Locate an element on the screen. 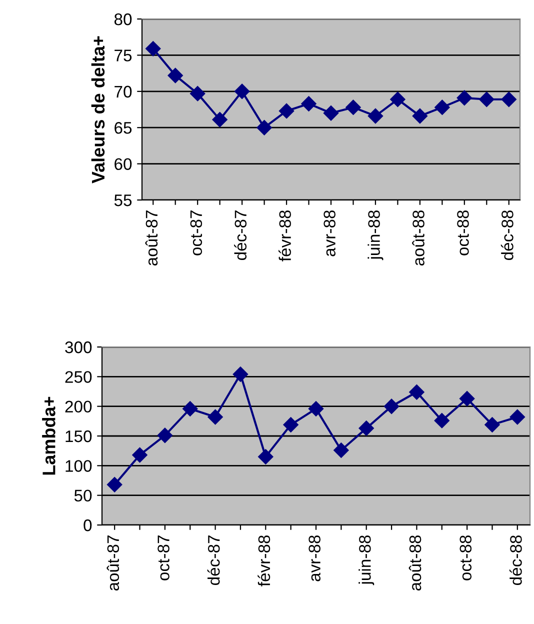  y-tick-label: 300 is located at coordinates (78, 347).